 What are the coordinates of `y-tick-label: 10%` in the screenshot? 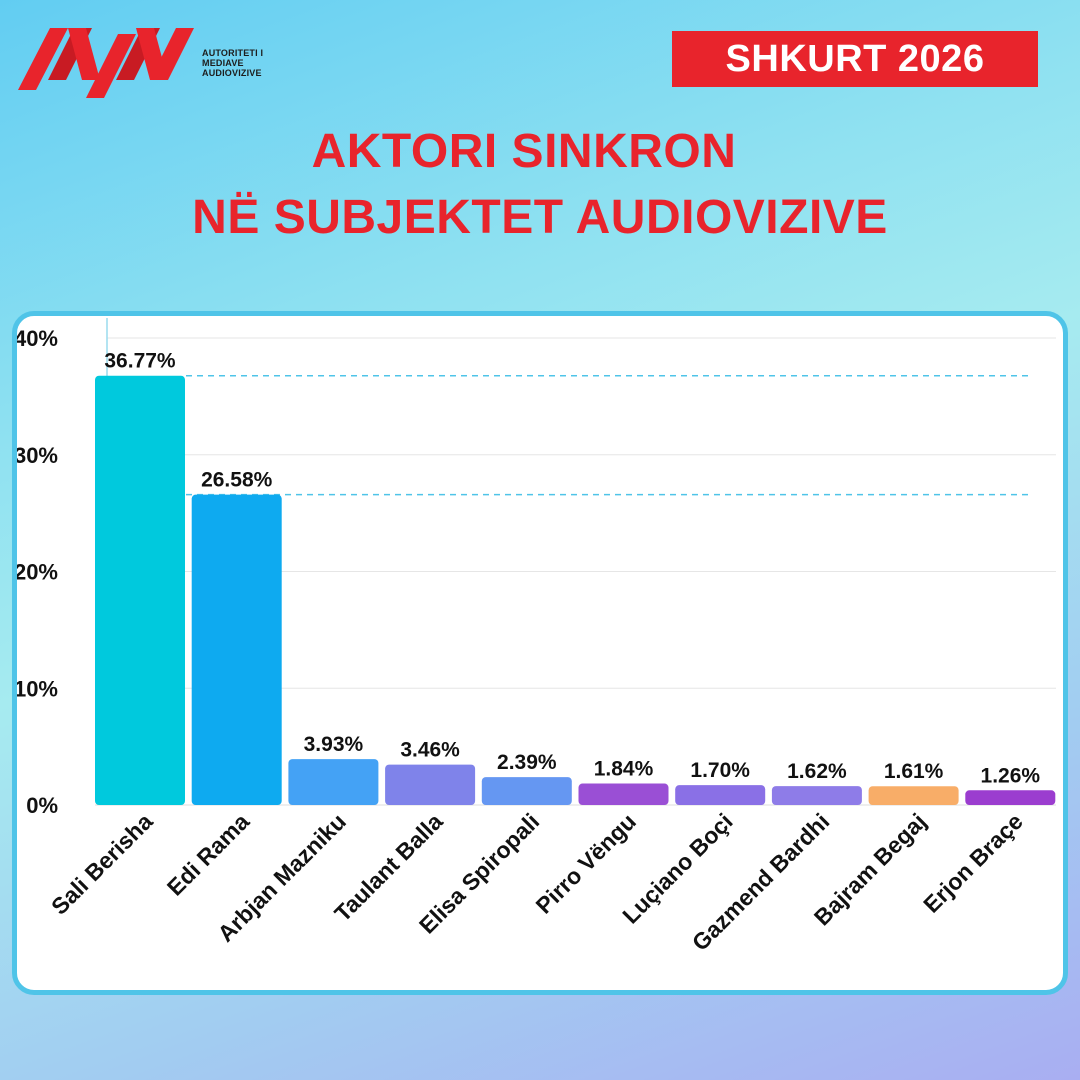 It's located at (37, 688).